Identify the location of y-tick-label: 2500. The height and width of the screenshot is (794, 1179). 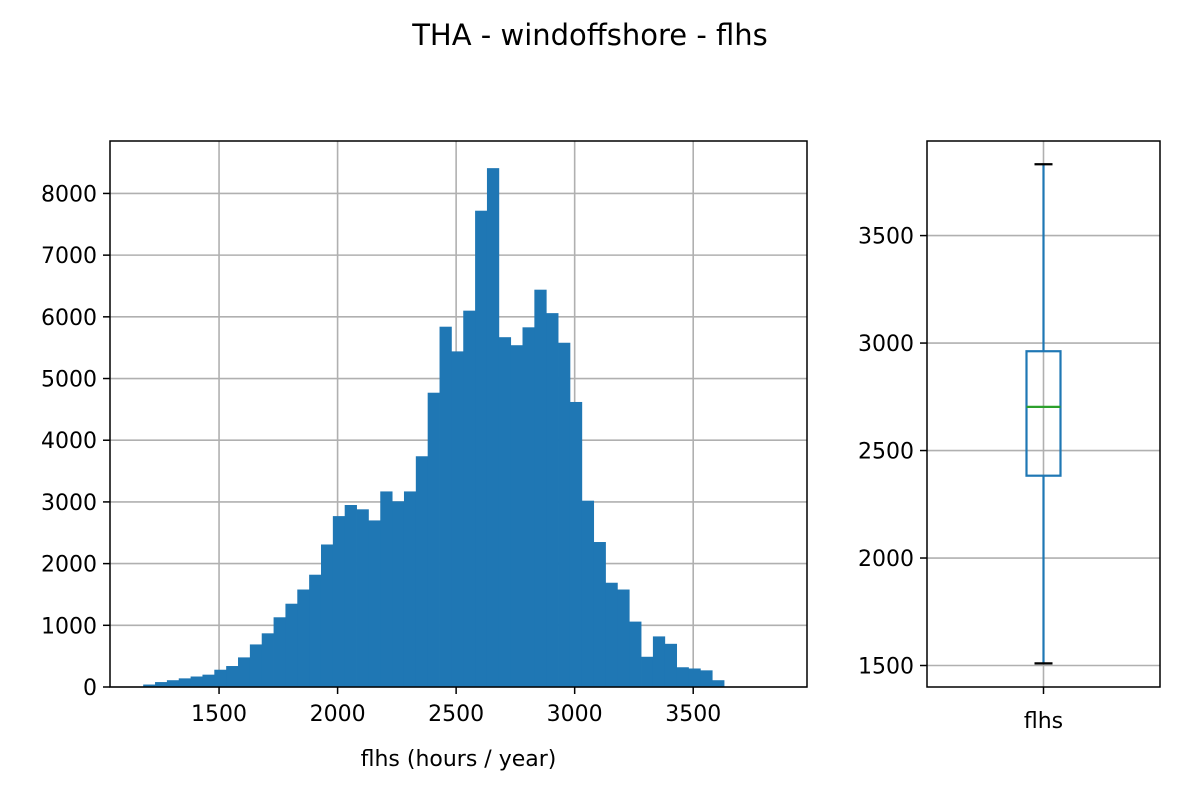
(886, 452).